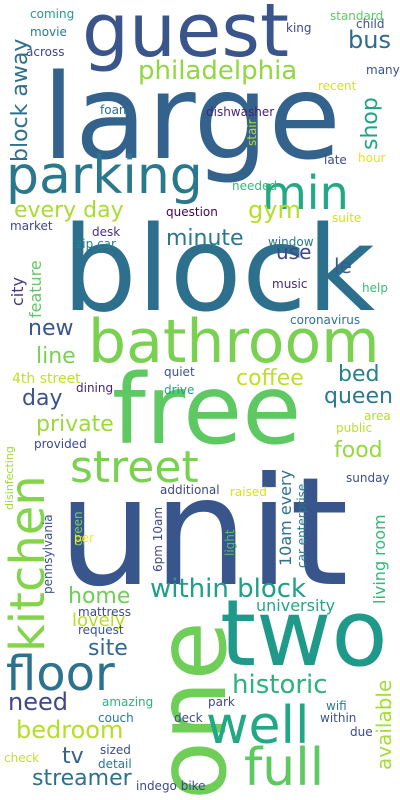  Describe the element at coordinates (192, 212) in the screenshot. I see `cloud-word: question` at that location.